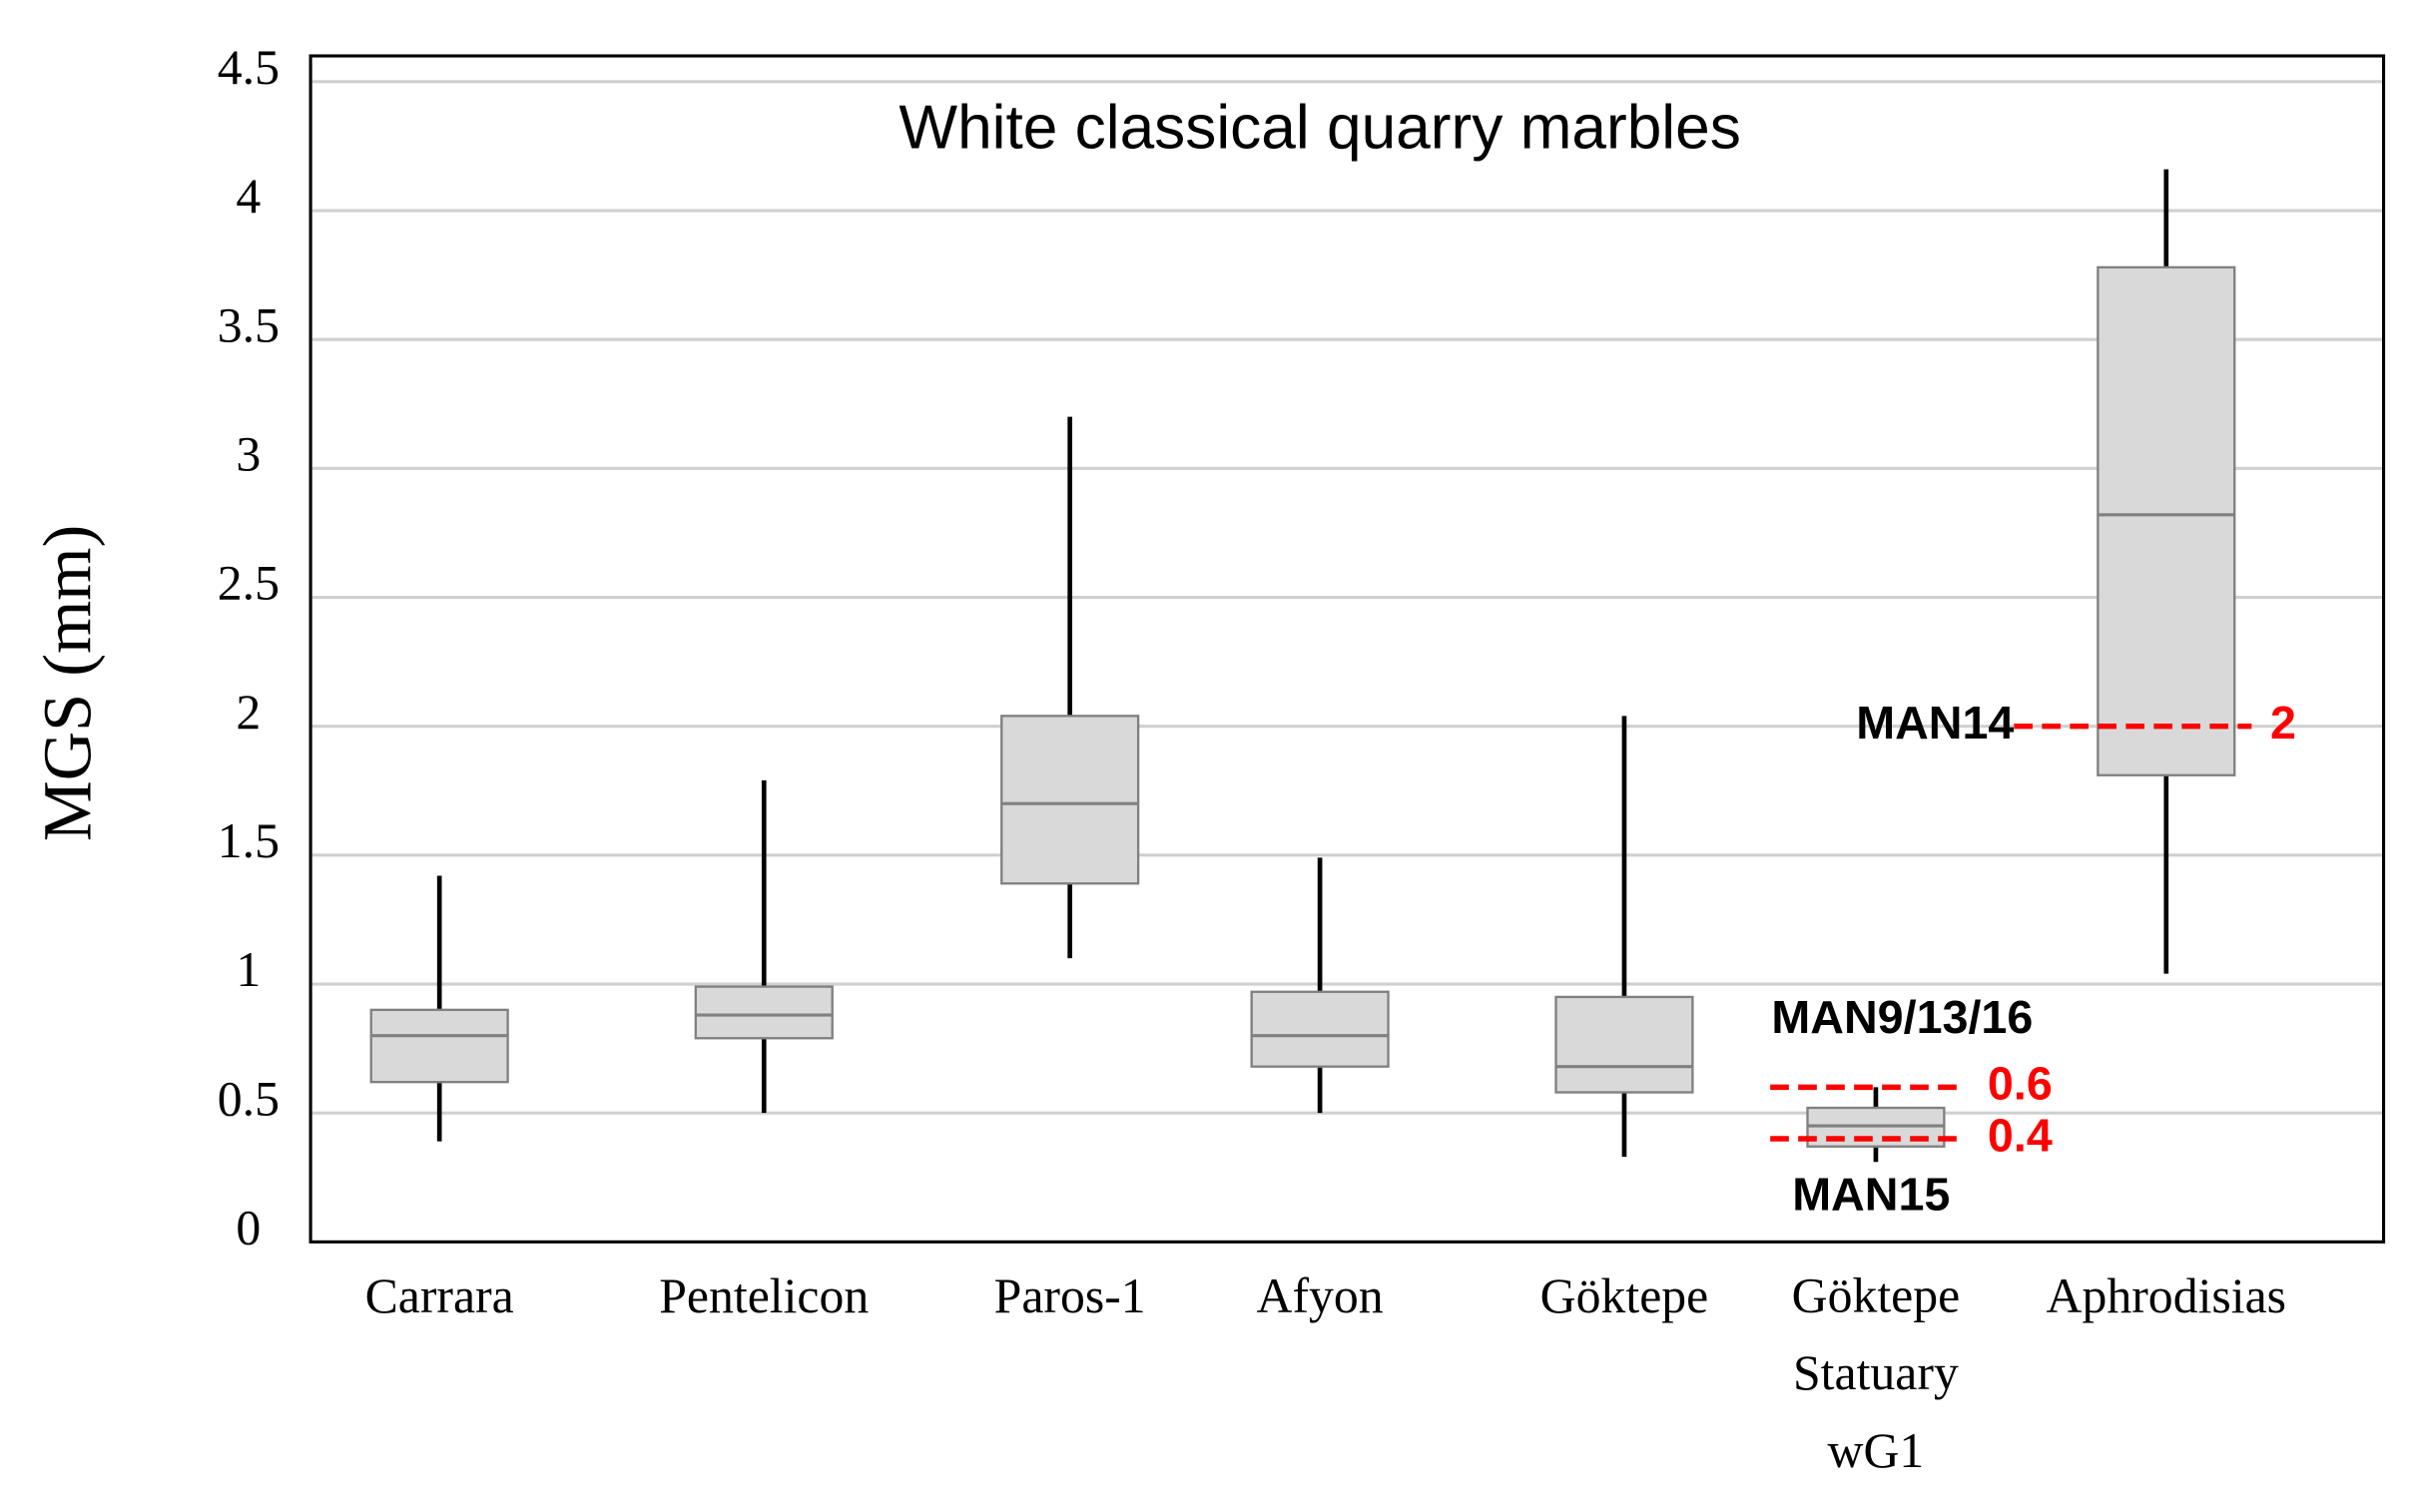 Image resolution: width=2410 pixels, height=1512 pixels. I want to click on y-tick-label: 0, so click(248, 1227).